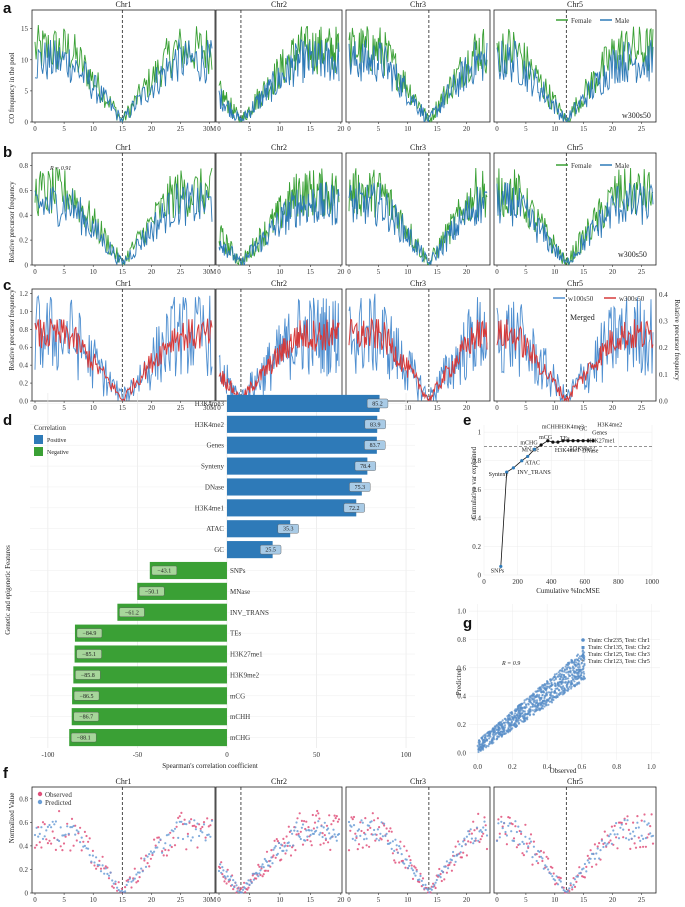  I want to click on legend-g-1: Train: Chr235, Test: Chr1, so click(619, 641).